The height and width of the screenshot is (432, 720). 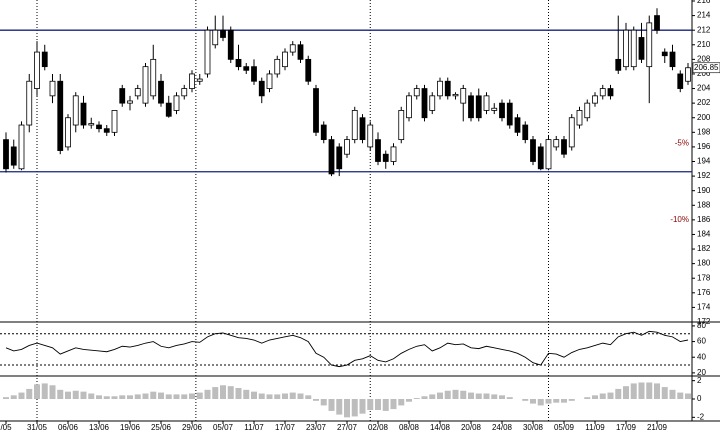 I want to click on x-tick-label: 08/08, so click(x=409, y=427).